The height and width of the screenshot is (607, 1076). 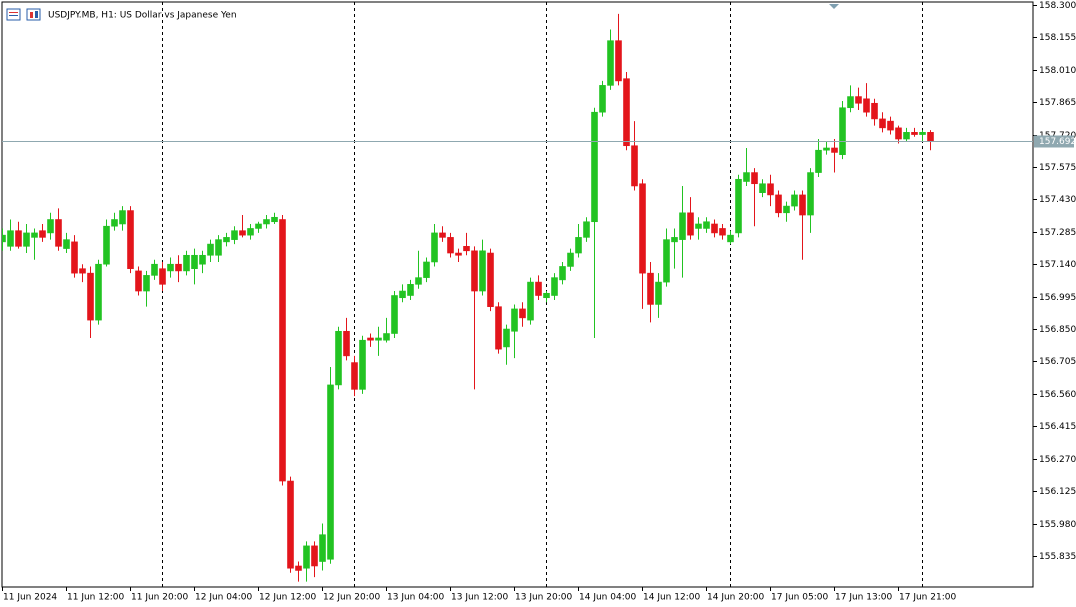 What do you see at coordinates (1057, 492) in the screenshot?
I see `y-tick-label: 156.125` at bounding box center [1057, 492].